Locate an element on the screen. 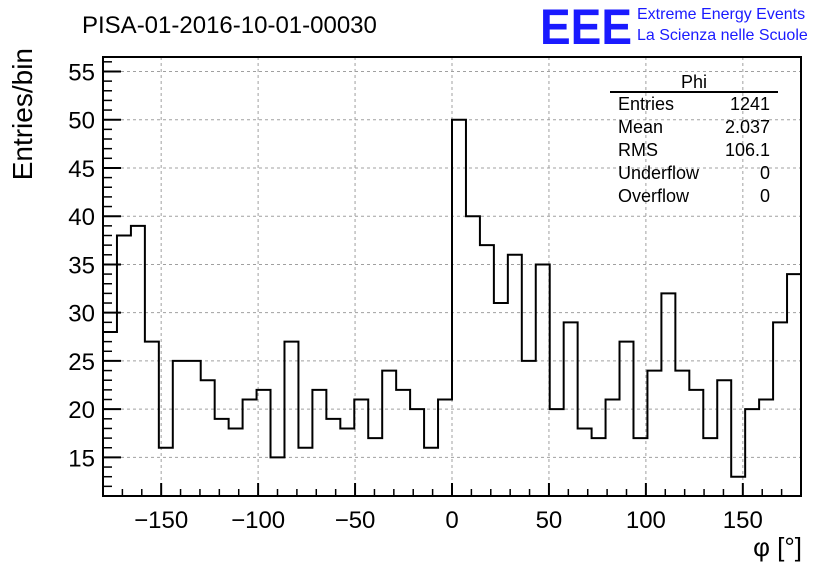 The width and height of the screenshot is (836, 572). stats-row-label: Overflow is located at coordinates (654, 196).